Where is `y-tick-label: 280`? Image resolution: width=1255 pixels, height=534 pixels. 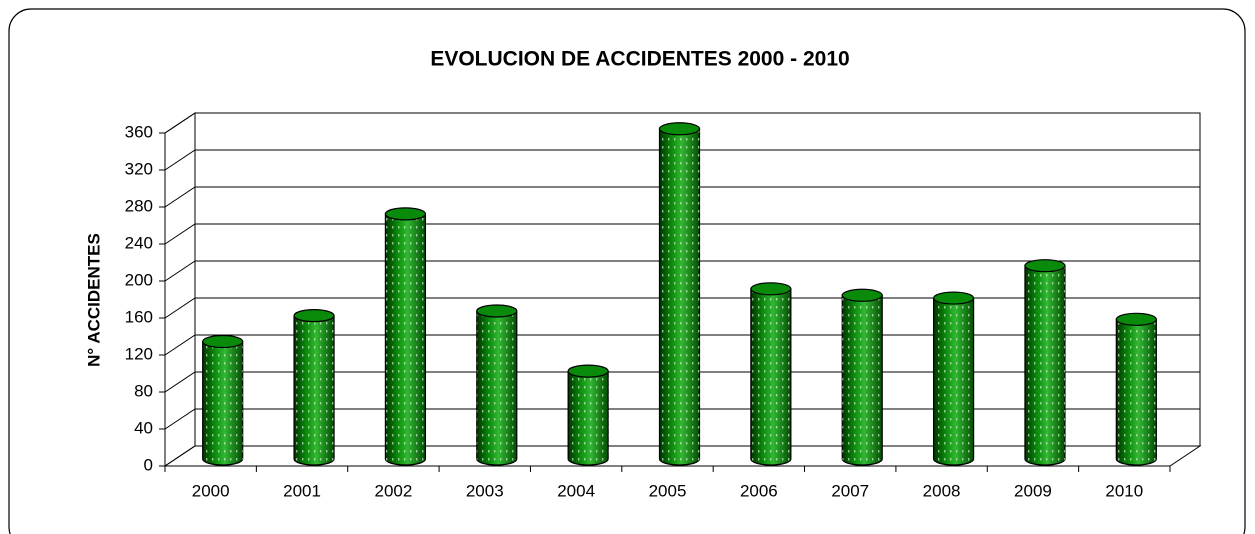
y-tick-label: 280 is located at coordinates (139, 205).